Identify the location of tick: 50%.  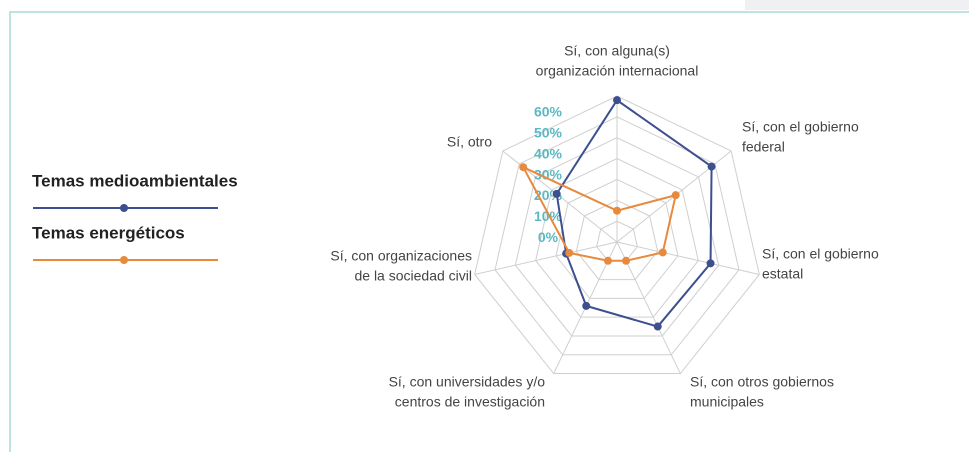
(548, 133).